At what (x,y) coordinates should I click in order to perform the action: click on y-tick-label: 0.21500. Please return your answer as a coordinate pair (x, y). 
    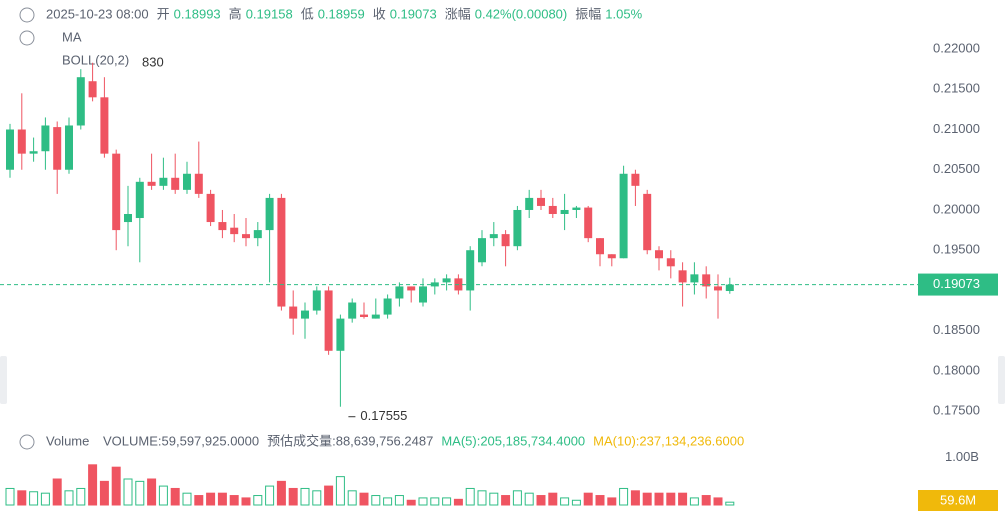
    Looking at the image, I should click on (956, 88).